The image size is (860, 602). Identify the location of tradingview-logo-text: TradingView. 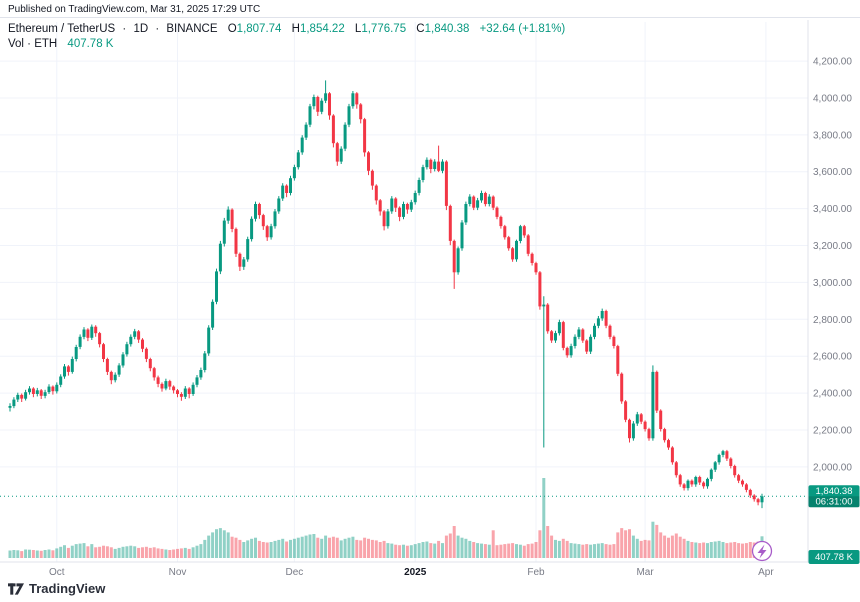
(67, 588).